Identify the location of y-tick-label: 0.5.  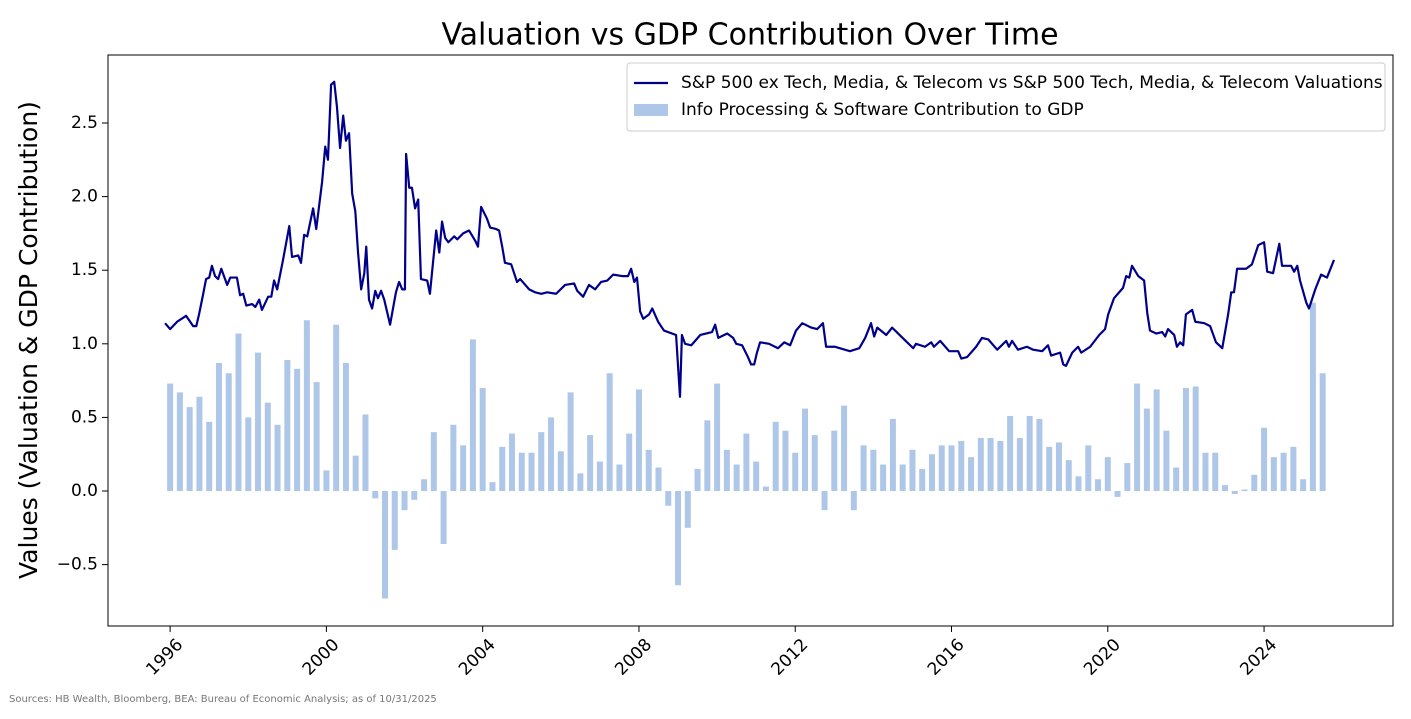
(84, 417).